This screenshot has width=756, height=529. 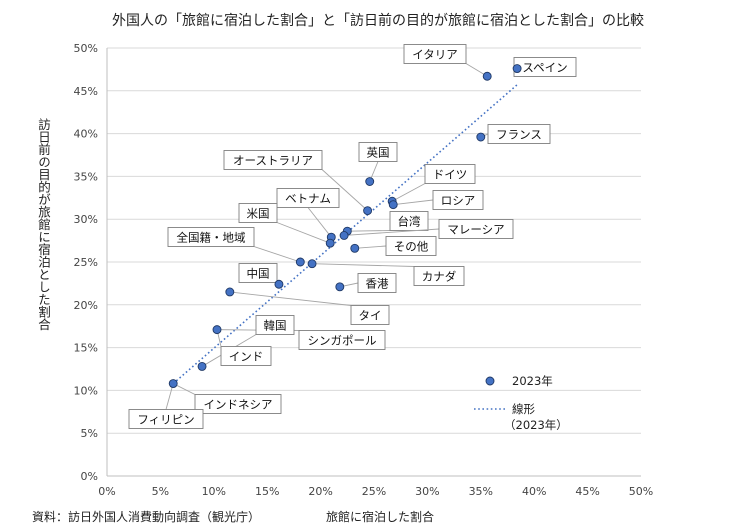 What do you see at coordinates (532, 381) in the screenshot?
I see `legend-label: 2023年` at bounding box center [532, 381].